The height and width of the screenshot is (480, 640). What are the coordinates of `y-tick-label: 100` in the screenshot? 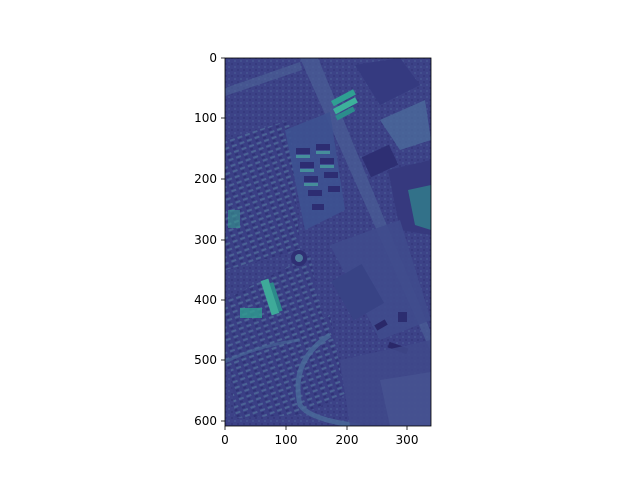 It's located at (205, 118).